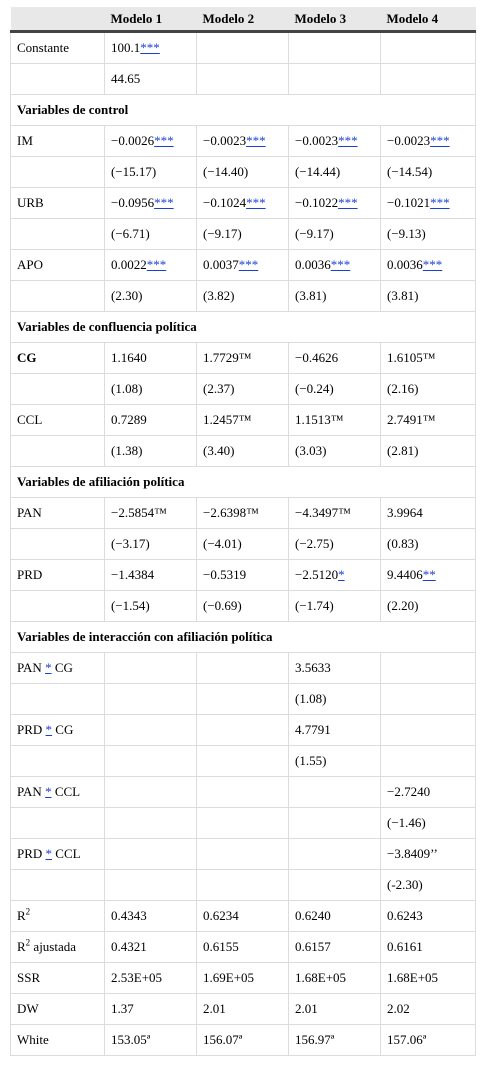  What do you see at coordinates (334, 1009) in the screenshot?
I see `value-cell: 2.01` at bounding box center [334, 1009].